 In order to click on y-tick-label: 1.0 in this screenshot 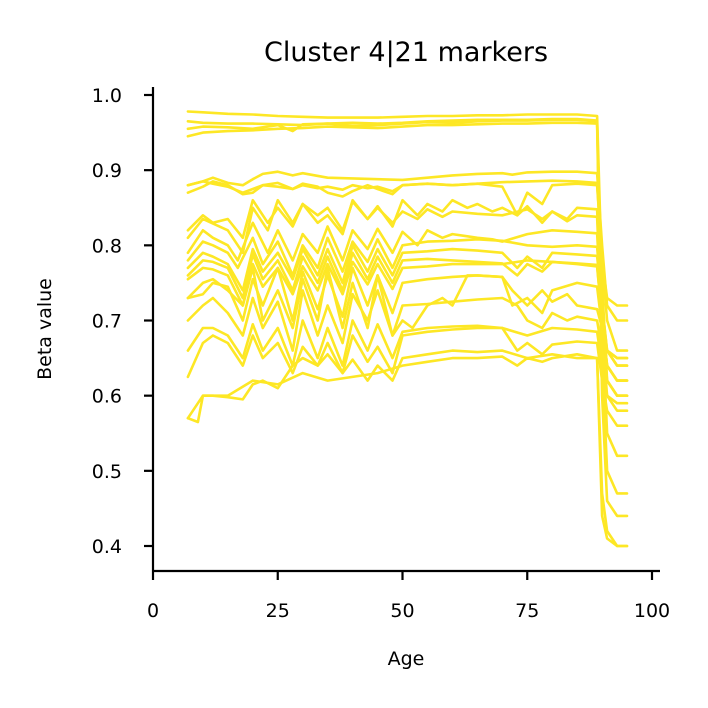, I will do `click(107, 96)`.